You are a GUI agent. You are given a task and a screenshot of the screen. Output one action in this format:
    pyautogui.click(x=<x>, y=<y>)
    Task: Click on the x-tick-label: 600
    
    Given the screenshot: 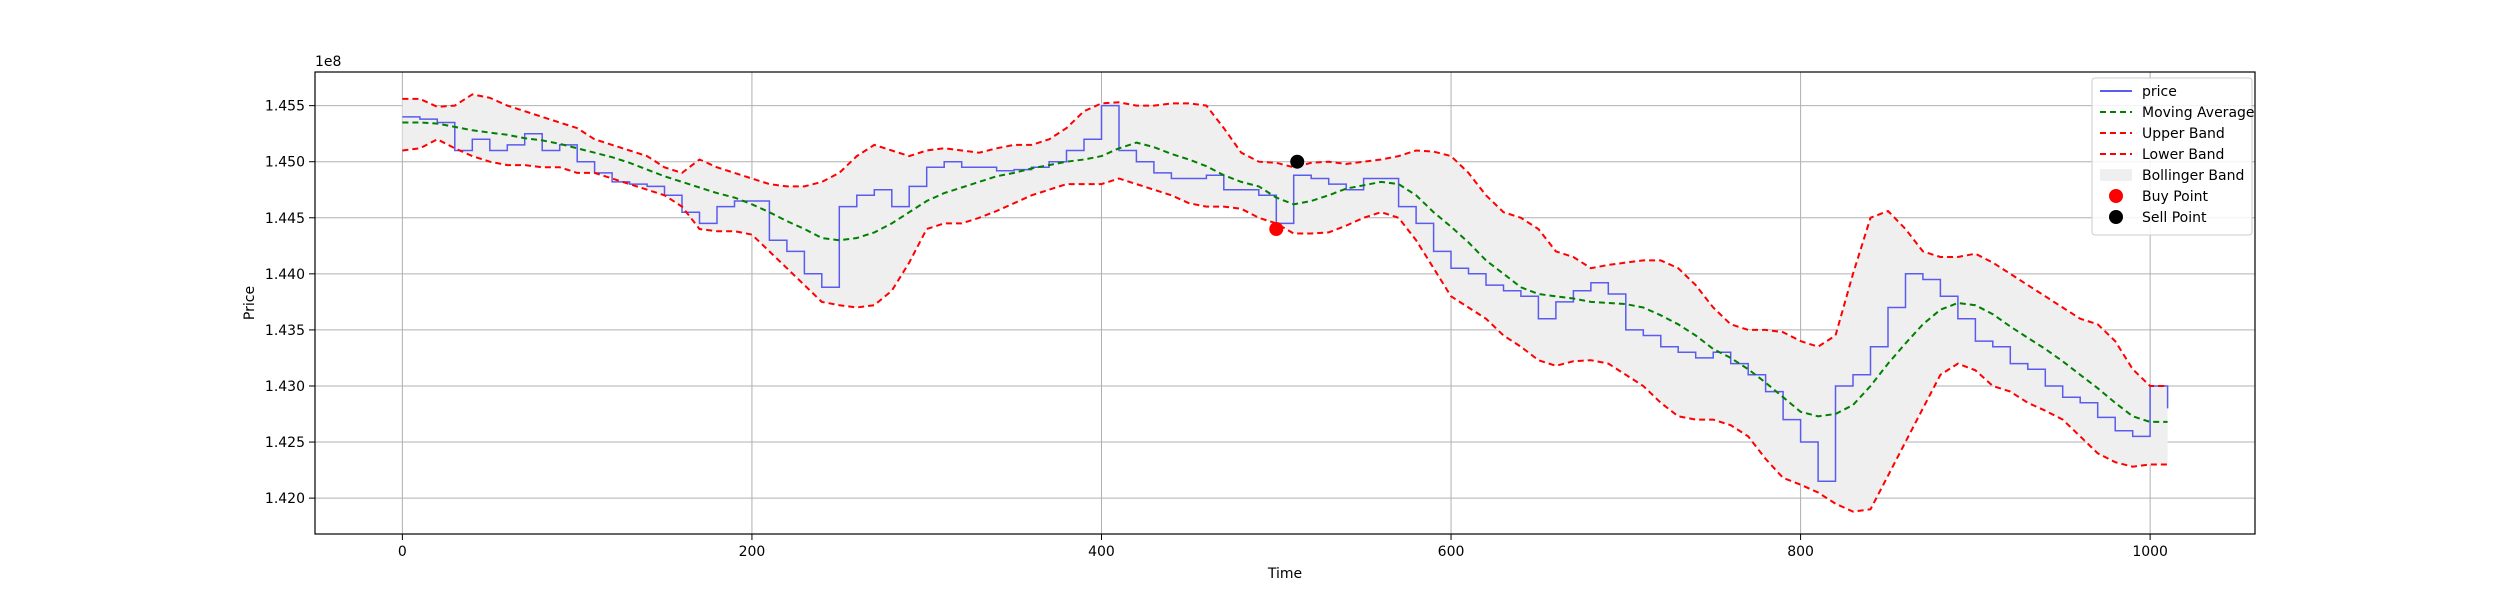 What is the action you would take?
    pyautogui.click(x=1451, y=552)
    